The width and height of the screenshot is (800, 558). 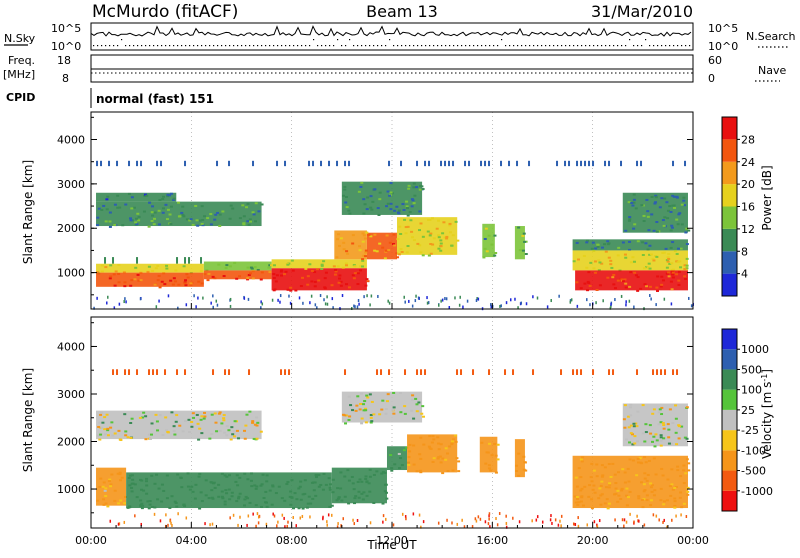 What do you see at coordinates (748, 162) in the screenshot?
I see `power-colorbar-tick-label: 24` at bounding box center [748, 162].